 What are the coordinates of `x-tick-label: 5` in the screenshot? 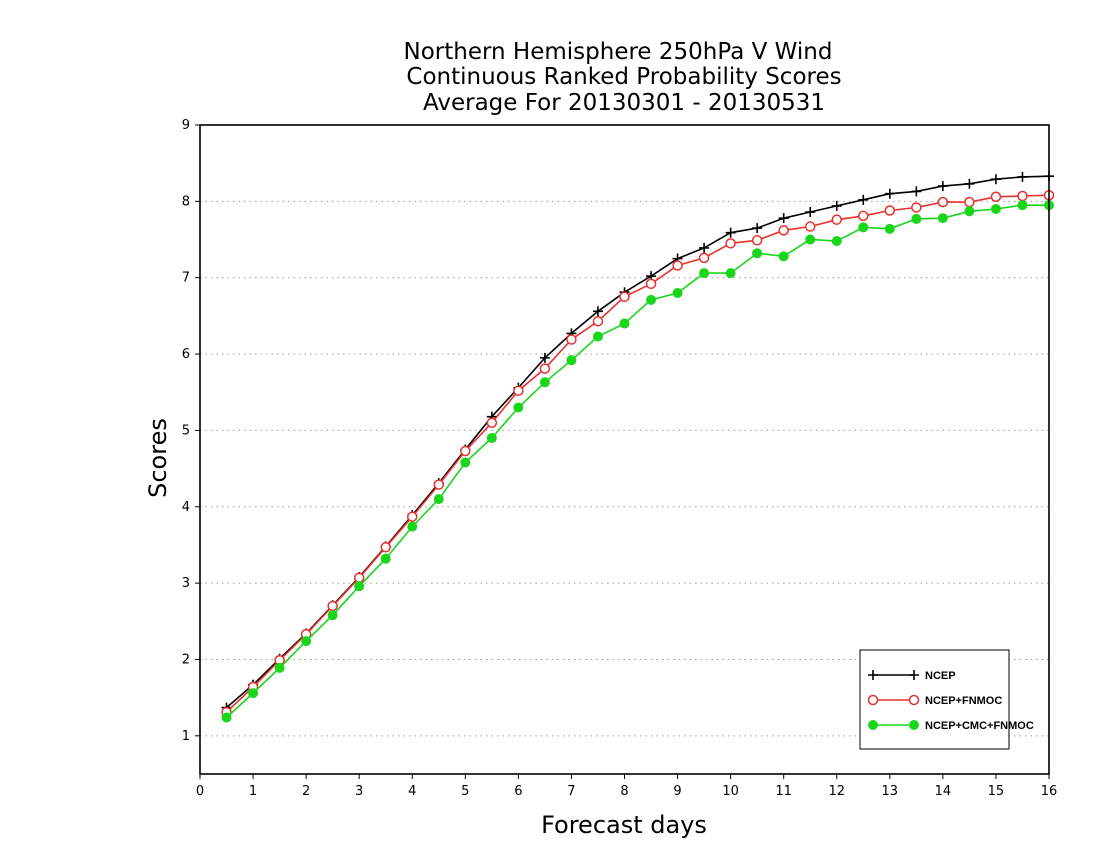 It's located at (465, 791).